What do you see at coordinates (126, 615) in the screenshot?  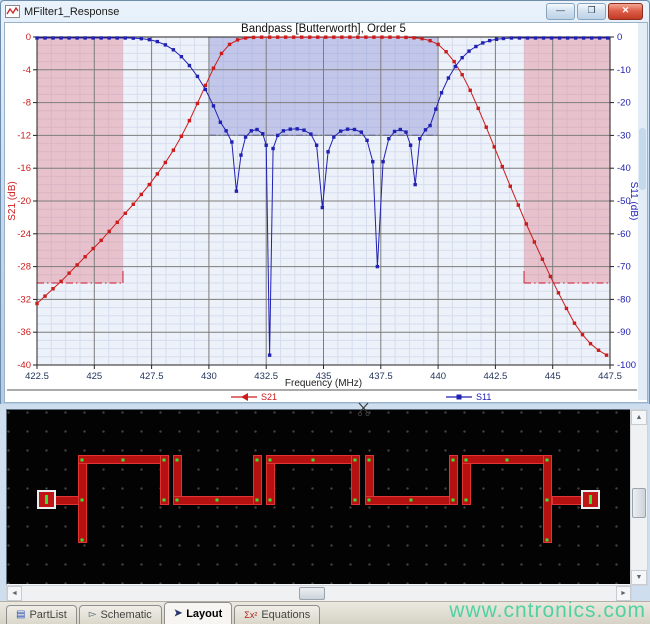 I see `tab-schematic-label: Schematic` at bounding box center [126, 615].